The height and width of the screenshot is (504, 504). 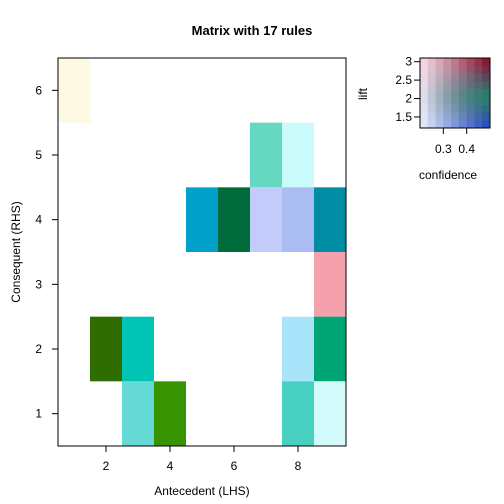 I want to click on y-tick-label: 6, so click(x=38, y=90).